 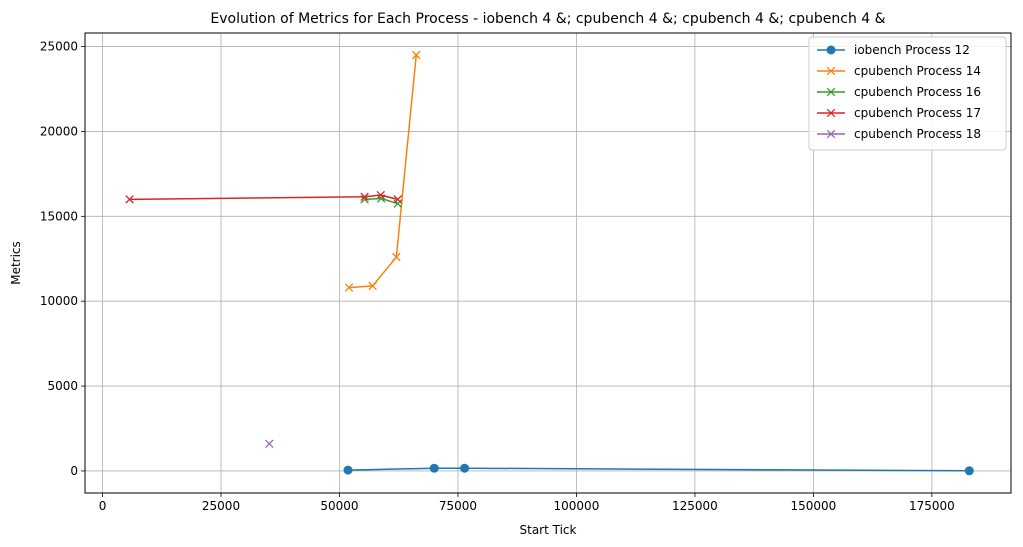 I want to click on y-tick-label: 5000, so click(x=62, y=386).